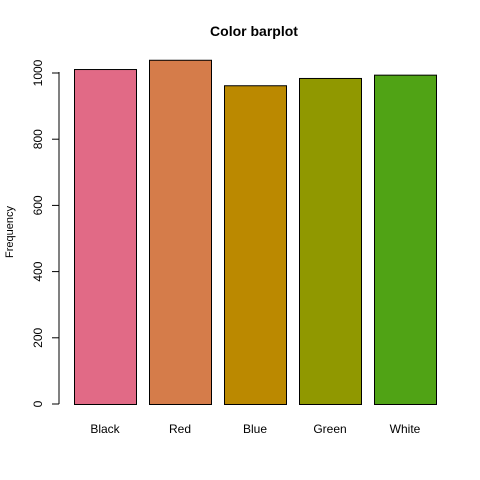  I want to click on y-tick-label-0: 0, so click(38, 403).